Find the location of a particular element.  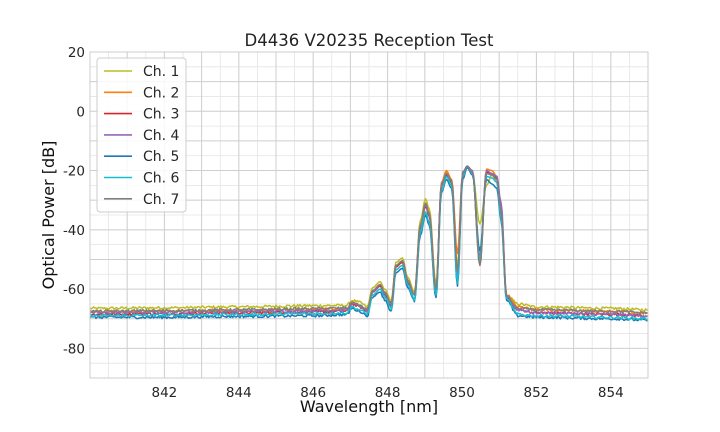

chart-title: D4436 V20235 Reception Test is located at coordinates (369, 40).